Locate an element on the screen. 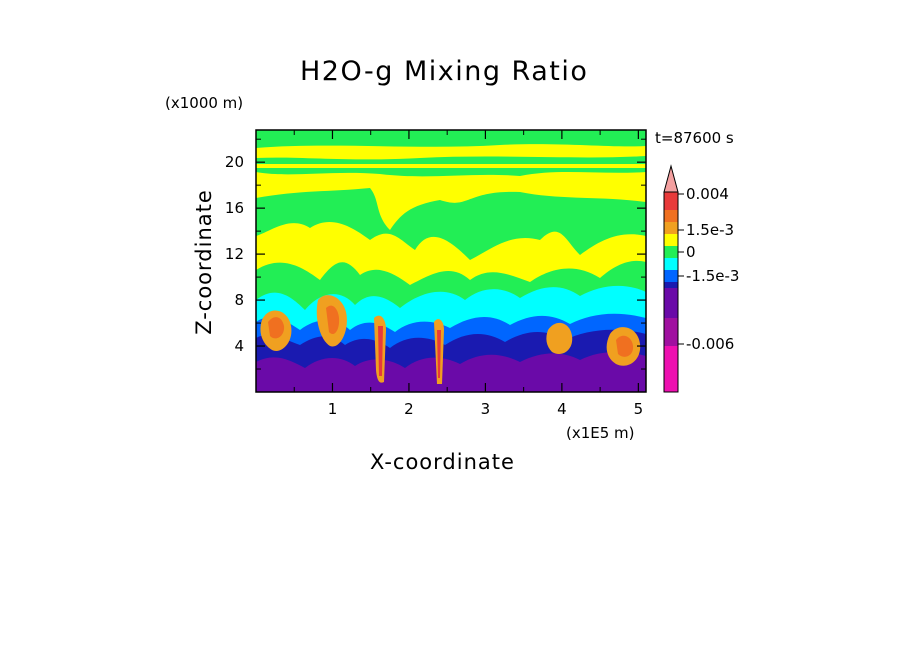  y-tick-label: 16 is located at coordinates (234, 208).